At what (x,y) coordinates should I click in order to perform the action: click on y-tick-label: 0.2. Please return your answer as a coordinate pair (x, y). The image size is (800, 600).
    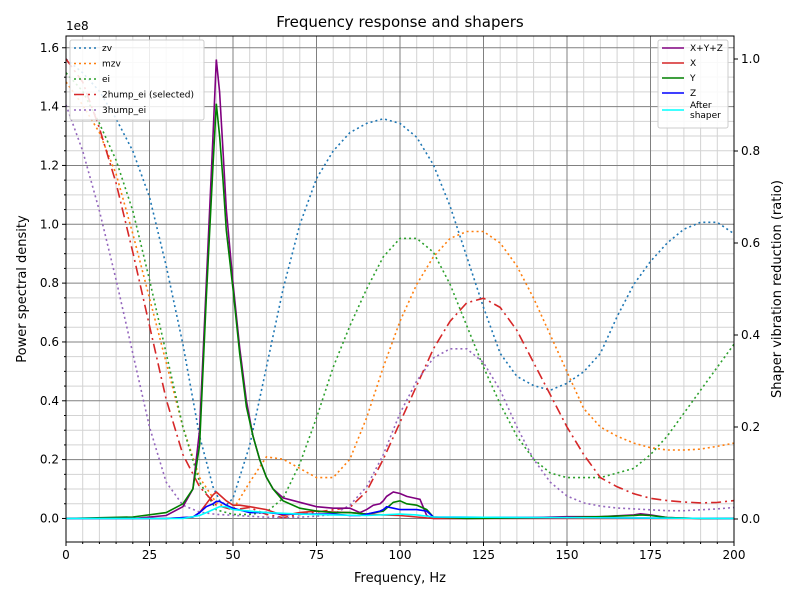
    Looking at the image, I should click on (49, 460).